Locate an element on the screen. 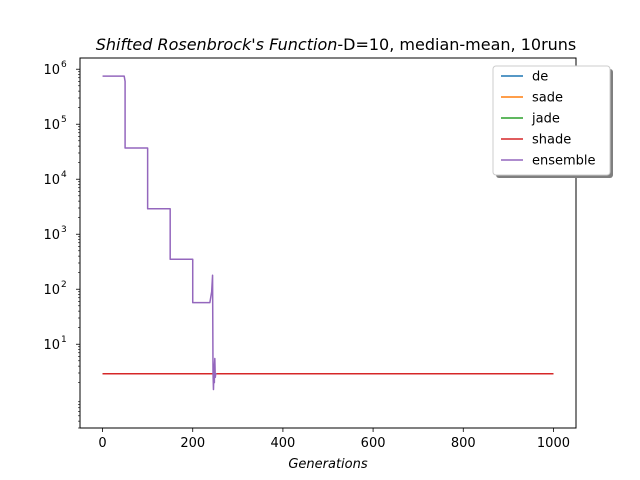  legend-label-ensemble: ensemble is located at coordinates (564, 161).